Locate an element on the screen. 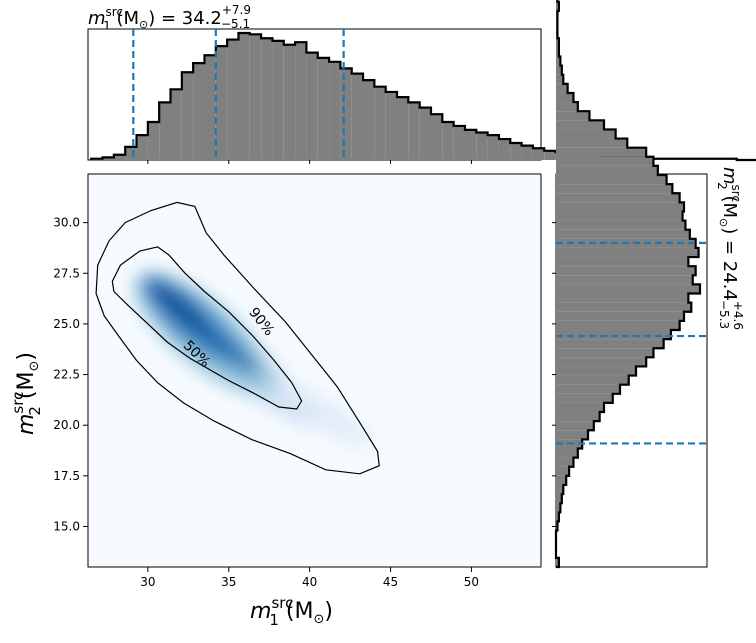 Image resolution: width=756 pixels, height=643 pixels. x-tick-label: 45 is located at coordinates (390, 582).